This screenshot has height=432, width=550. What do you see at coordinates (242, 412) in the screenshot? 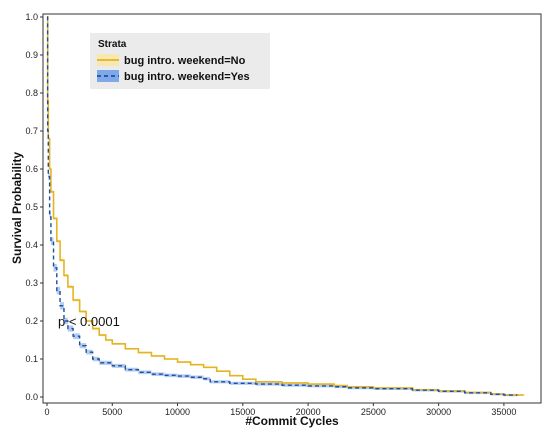
I see `x-tick-label: 15000` at bounding box center [242, 412].